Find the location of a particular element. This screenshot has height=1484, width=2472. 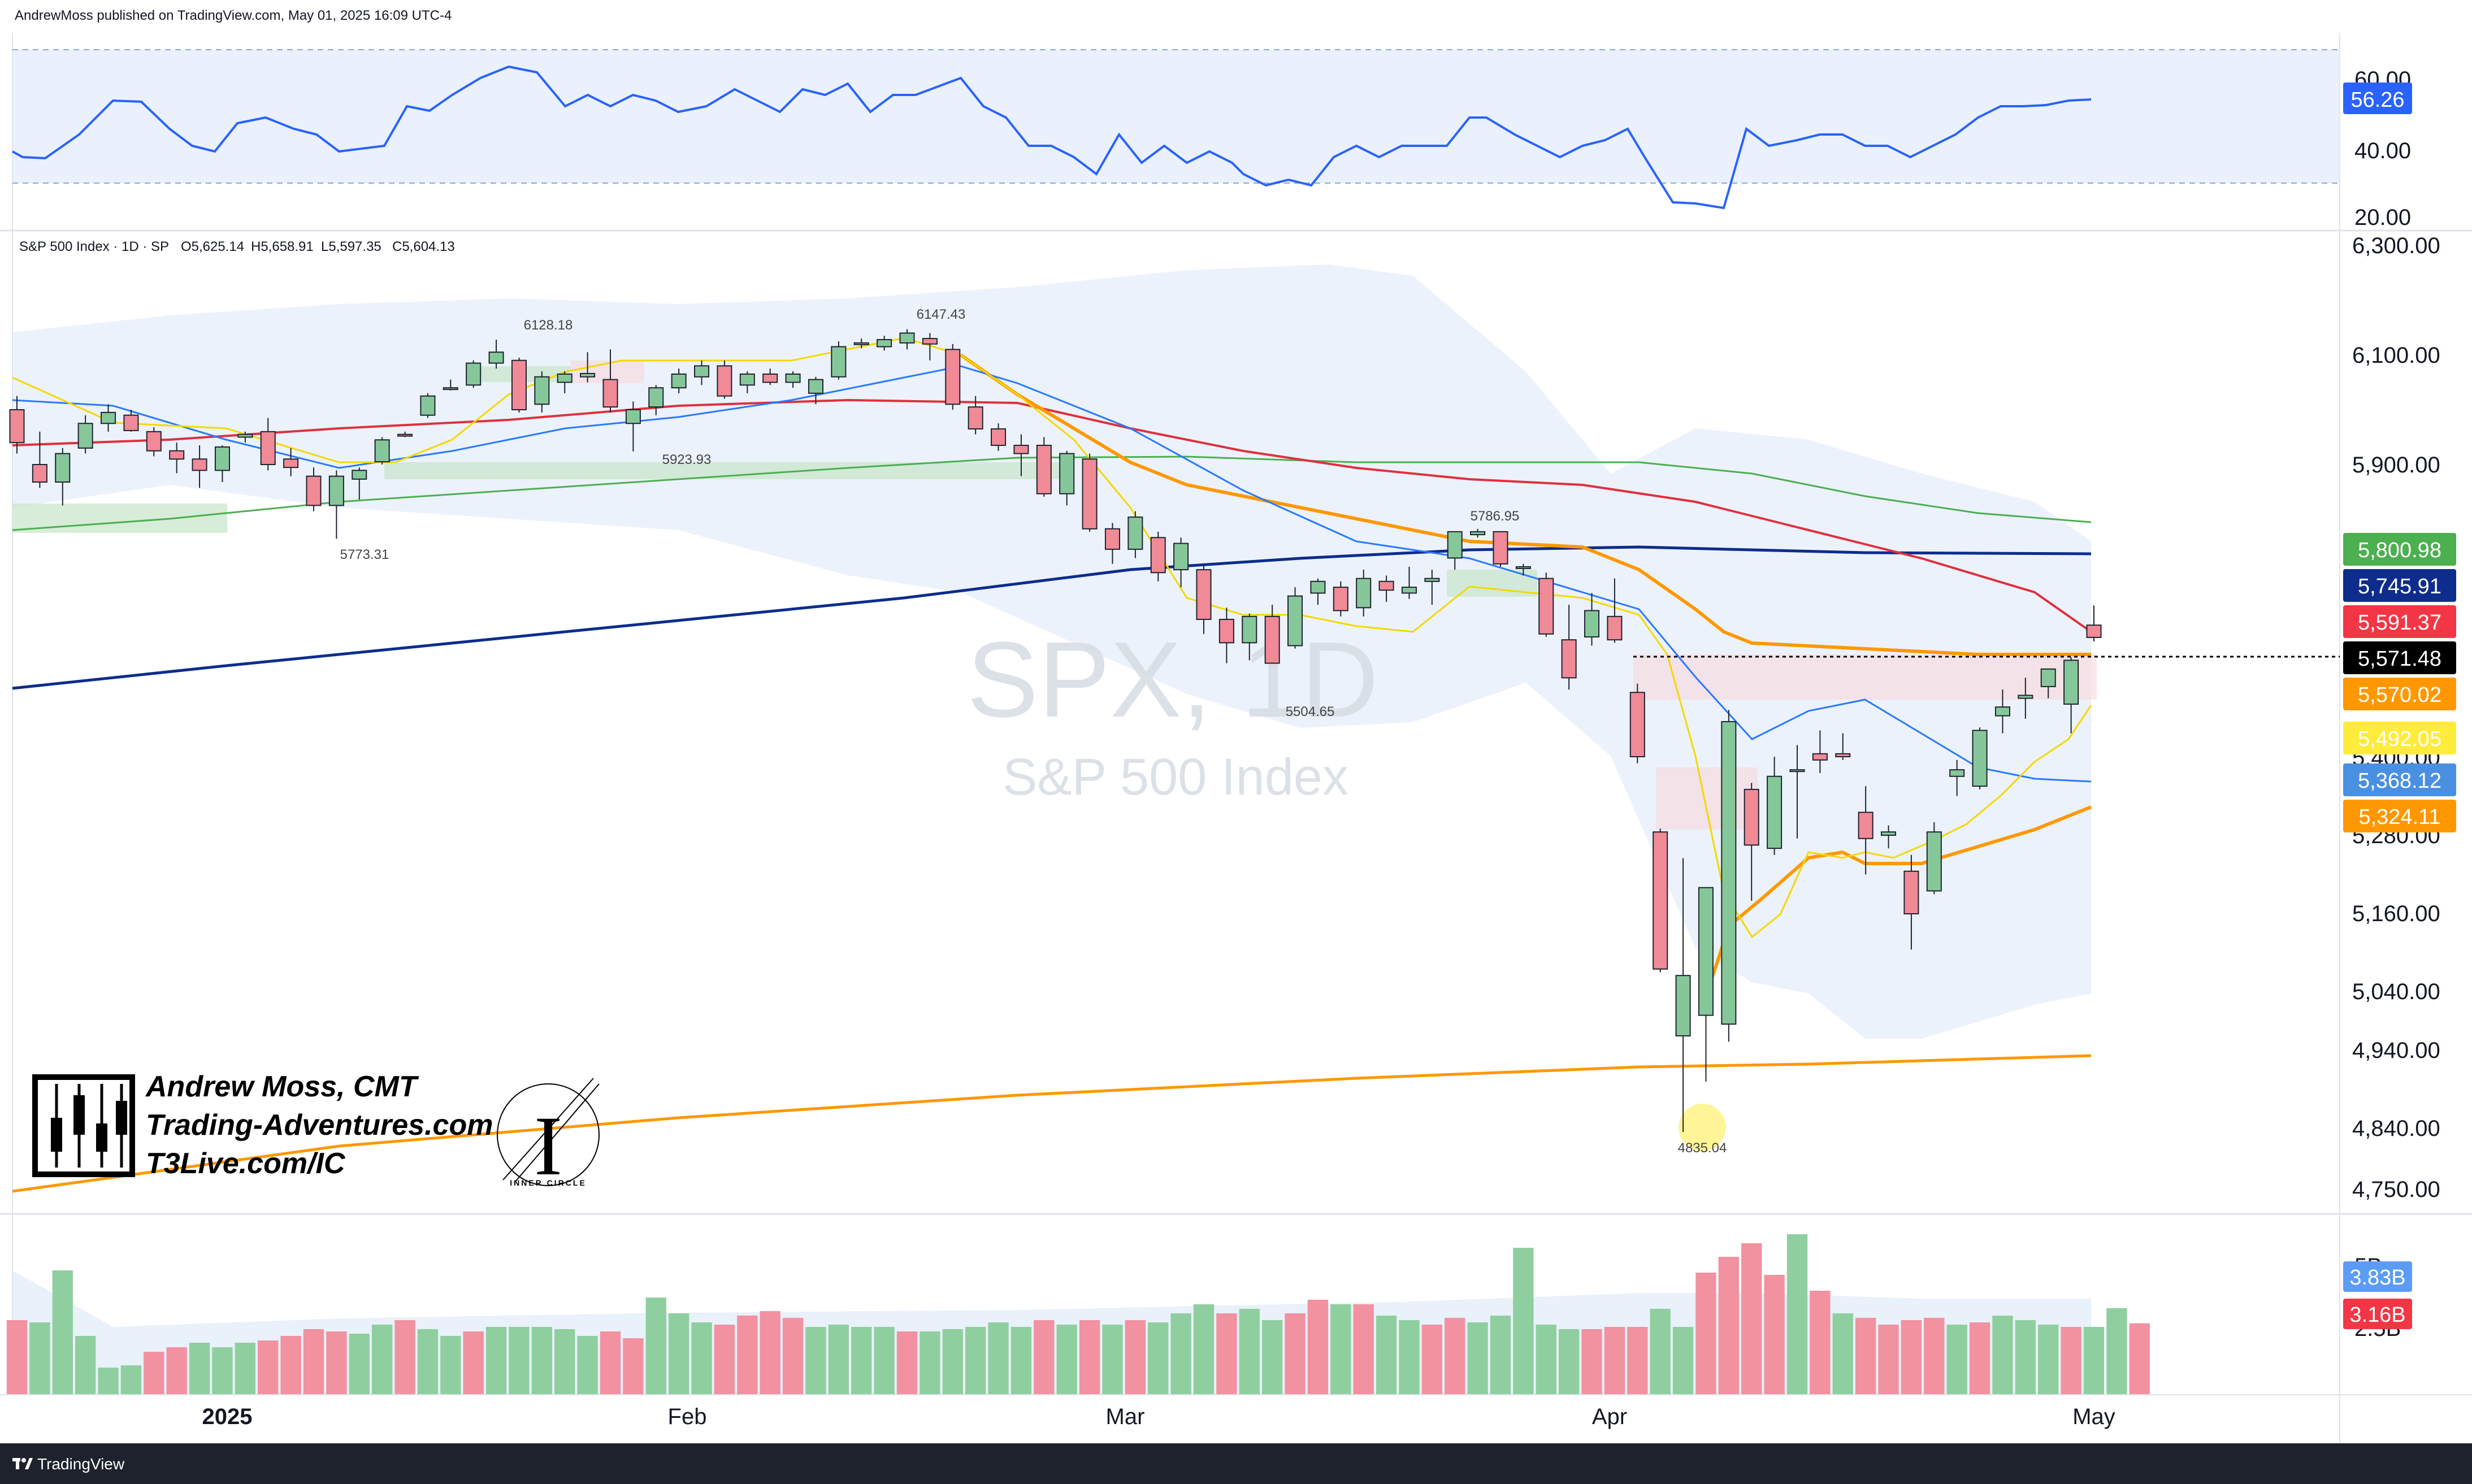

pivot-label: 4835.04 is located at coordinates (1703, 1148).